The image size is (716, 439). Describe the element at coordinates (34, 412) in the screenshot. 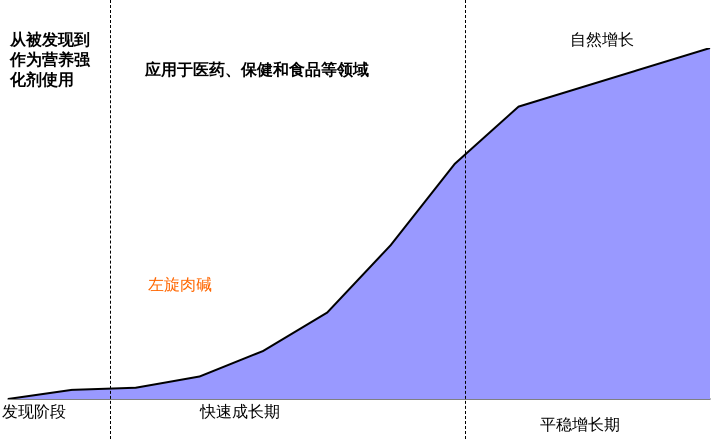

I see `text: 发现阶段` at that location.